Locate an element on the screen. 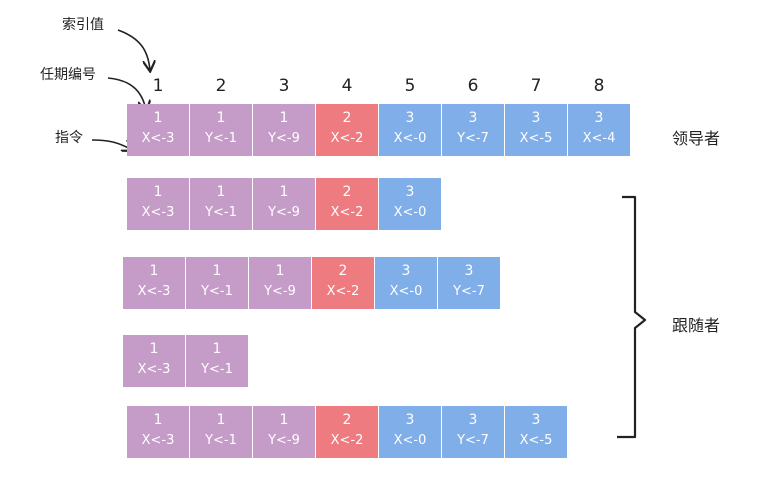 This screenshot has width=765, height=487. index-arrow is located at coordinates (133, 49).